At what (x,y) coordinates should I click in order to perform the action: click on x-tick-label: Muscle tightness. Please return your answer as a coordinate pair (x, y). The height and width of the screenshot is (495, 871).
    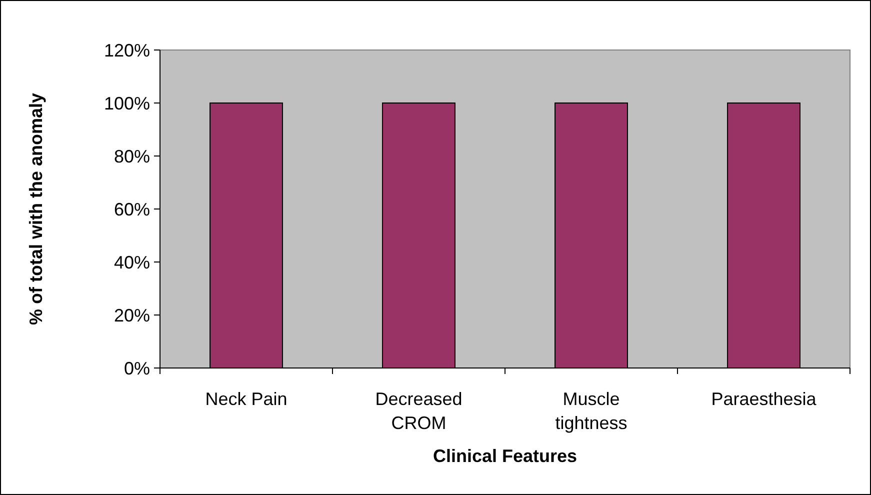
    Looking at the image, I should click on (591, 411).